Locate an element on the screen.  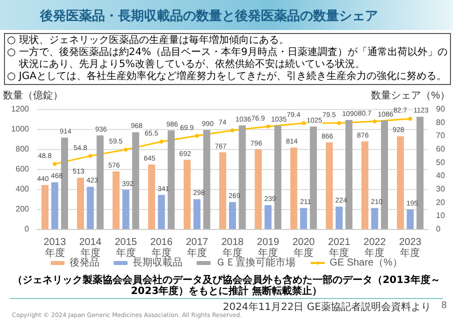
x-tick-label: 2023年度 is located at coordinates (410, 248).